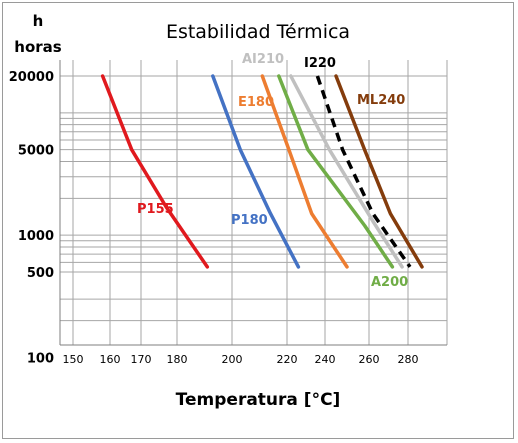 The height and width of the screenshot is (443, 518). Describe the element at coordinates (287, 359) in the screenshot. I see `x-tick-label: 220` at that location.